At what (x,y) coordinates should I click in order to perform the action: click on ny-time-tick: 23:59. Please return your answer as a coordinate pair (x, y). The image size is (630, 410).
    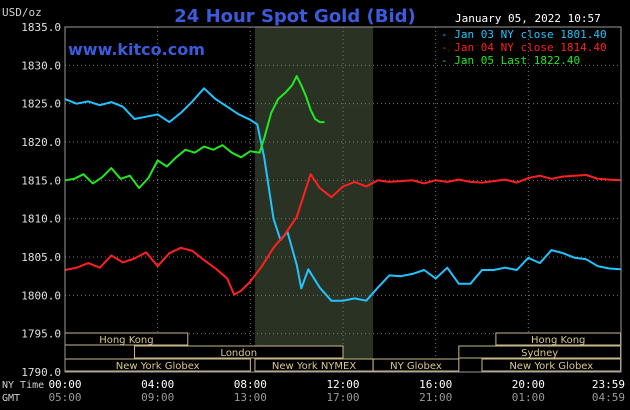
    Looking at the image, I should click on (608, 384).